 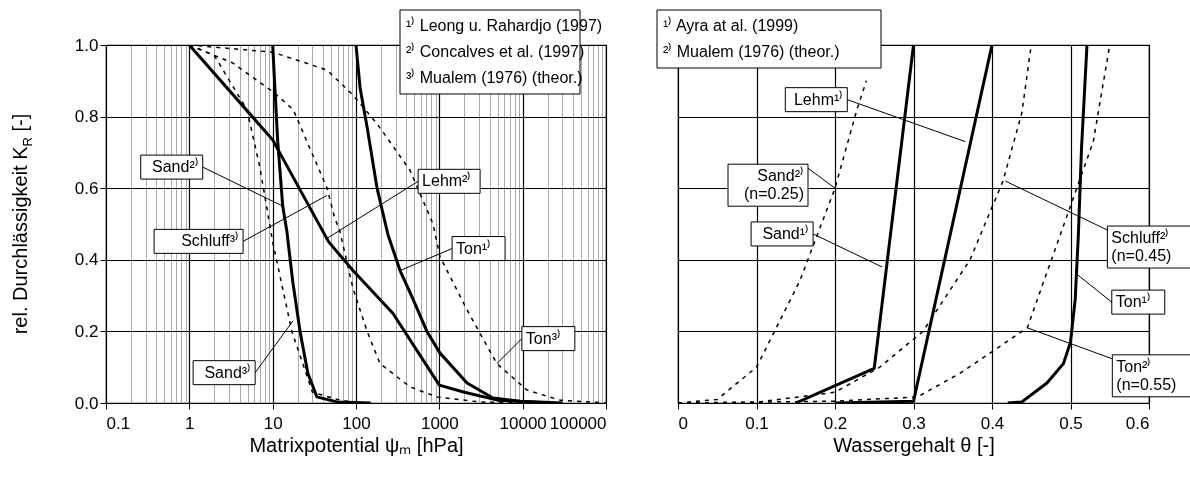 I want to click on y-tick-label: 0.4, so click(x=86, y=260).